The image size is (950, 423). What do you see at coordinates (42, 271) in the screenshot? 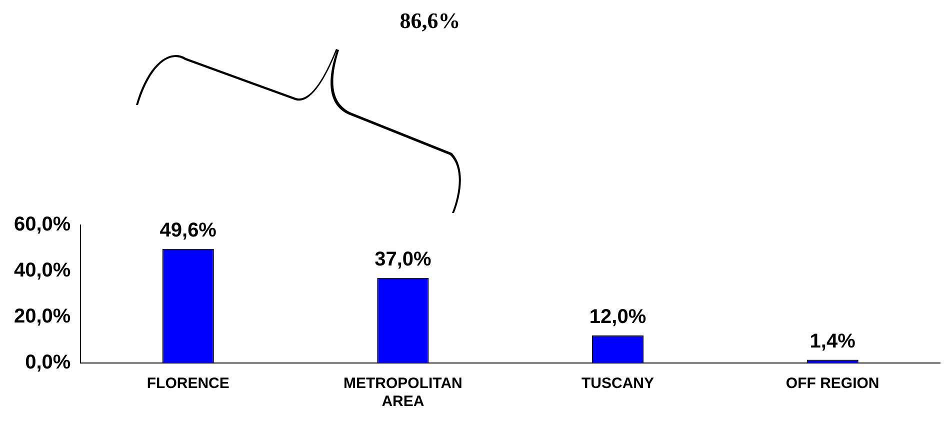
I see `y-tick-label: 40,0%` at bounding box center [42, 271].